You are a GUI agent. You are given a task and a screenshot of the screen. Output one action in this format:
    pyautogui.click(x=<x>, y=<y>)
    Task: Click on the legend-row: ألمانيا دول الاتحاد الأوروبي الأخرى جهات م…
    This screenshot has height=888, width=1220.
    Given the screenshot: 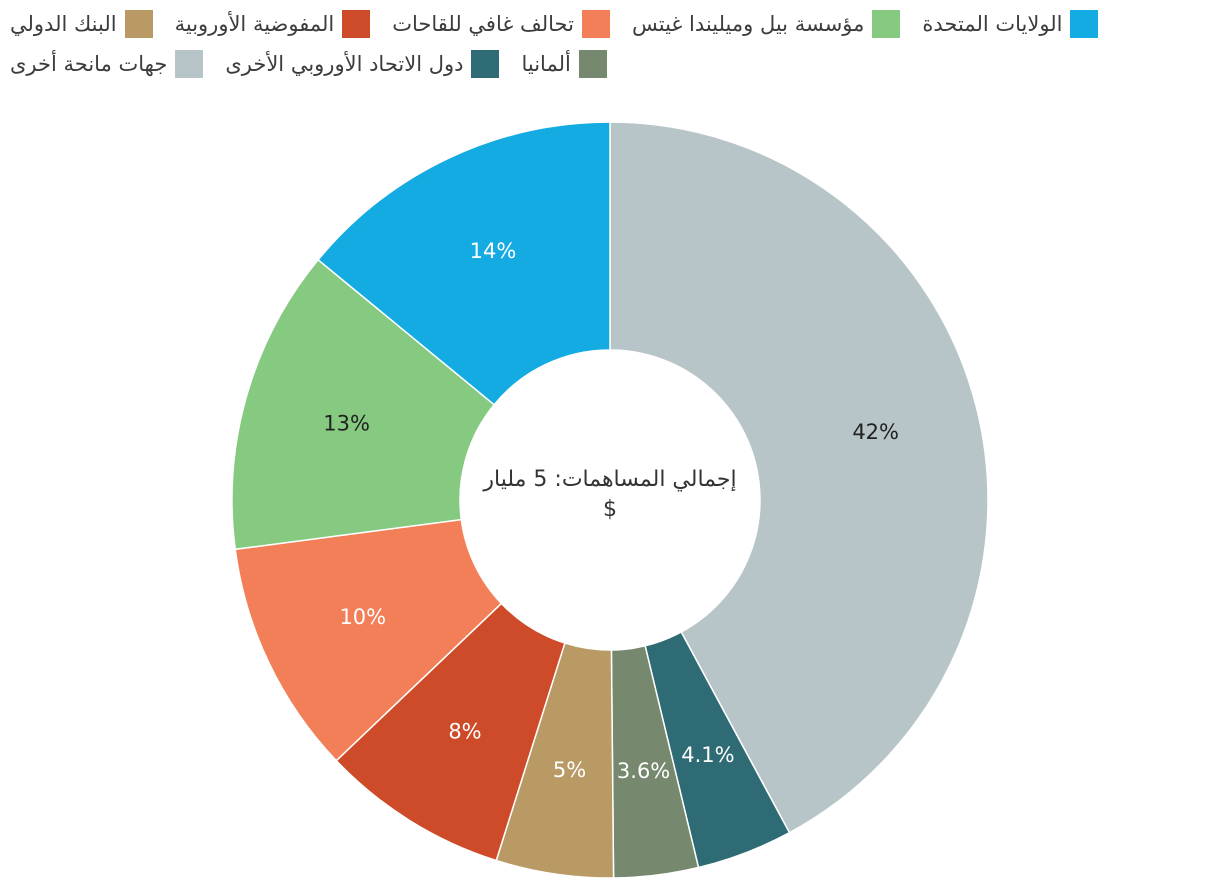 What is the action you would take?
    pyautogui.click(x=308, y=64)
    